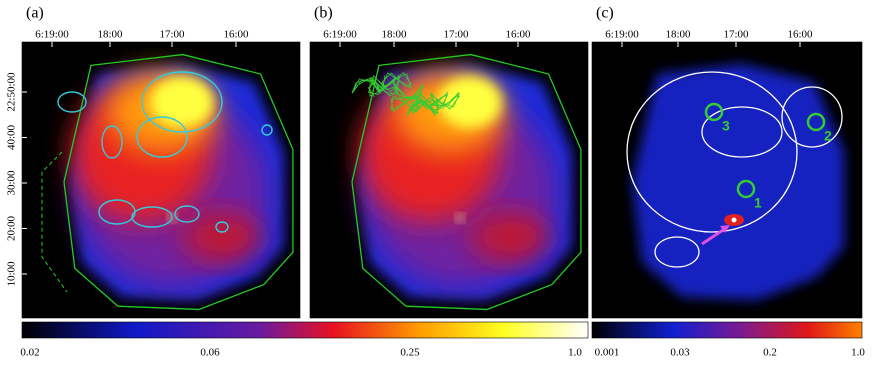 This screenshot has height=365, width=872. Describe the element at coordinates (726, 126) in the screenshot. I see `region-label: 3` at that location.